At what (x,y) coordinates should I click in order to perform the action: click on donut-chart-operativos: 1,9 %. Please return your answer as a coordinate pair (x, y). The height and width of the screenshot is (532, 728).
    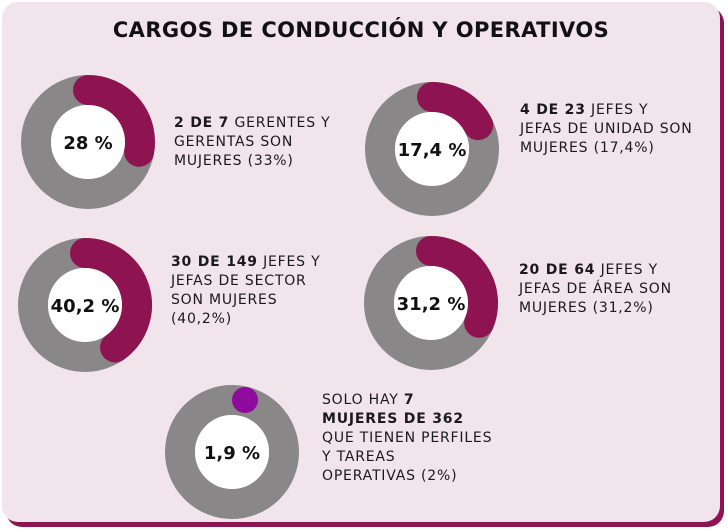
    Looking at the image, I should click on (232, 452).